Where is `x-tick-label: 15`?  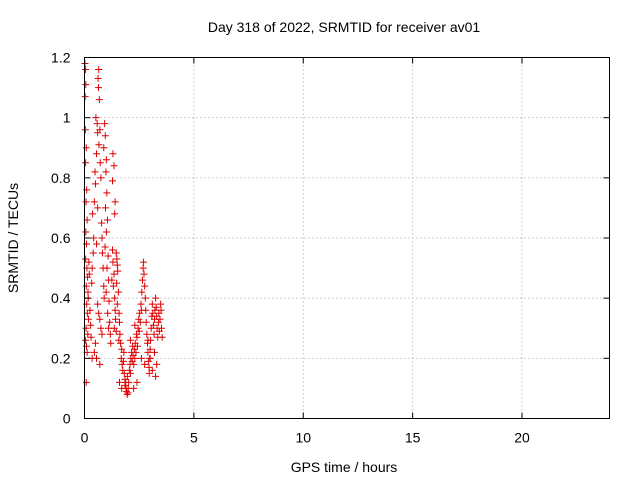
x-tick-label: 15 is located at coordinates (413, 438).